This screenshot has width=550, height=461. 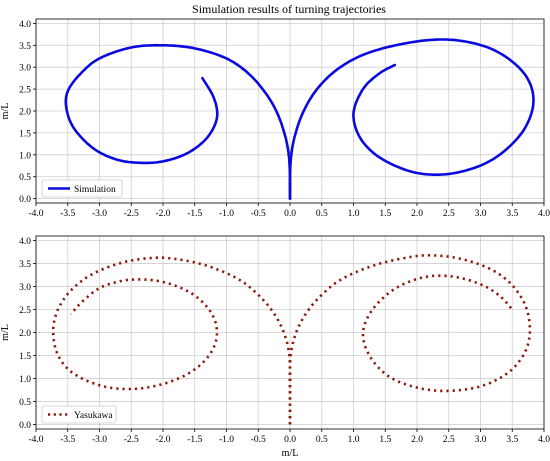 I want to click on legend: Simulation, so click(x=82, y=188).